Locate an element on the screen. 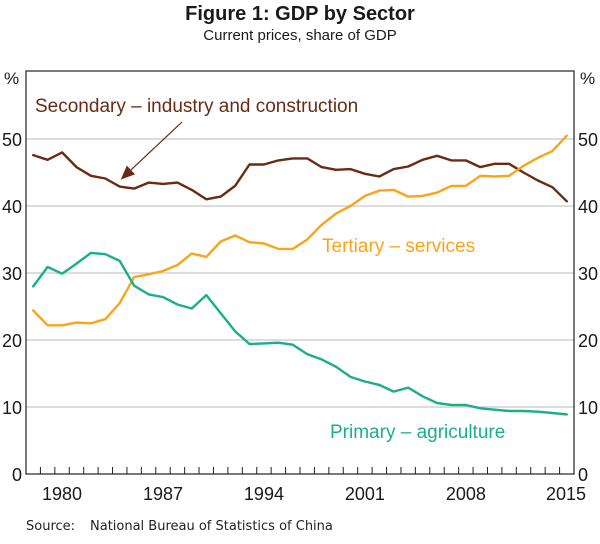 The height and width of the screenshot is (544, 600). y-axis-unit-right: % is located at coordinates (587, 78).